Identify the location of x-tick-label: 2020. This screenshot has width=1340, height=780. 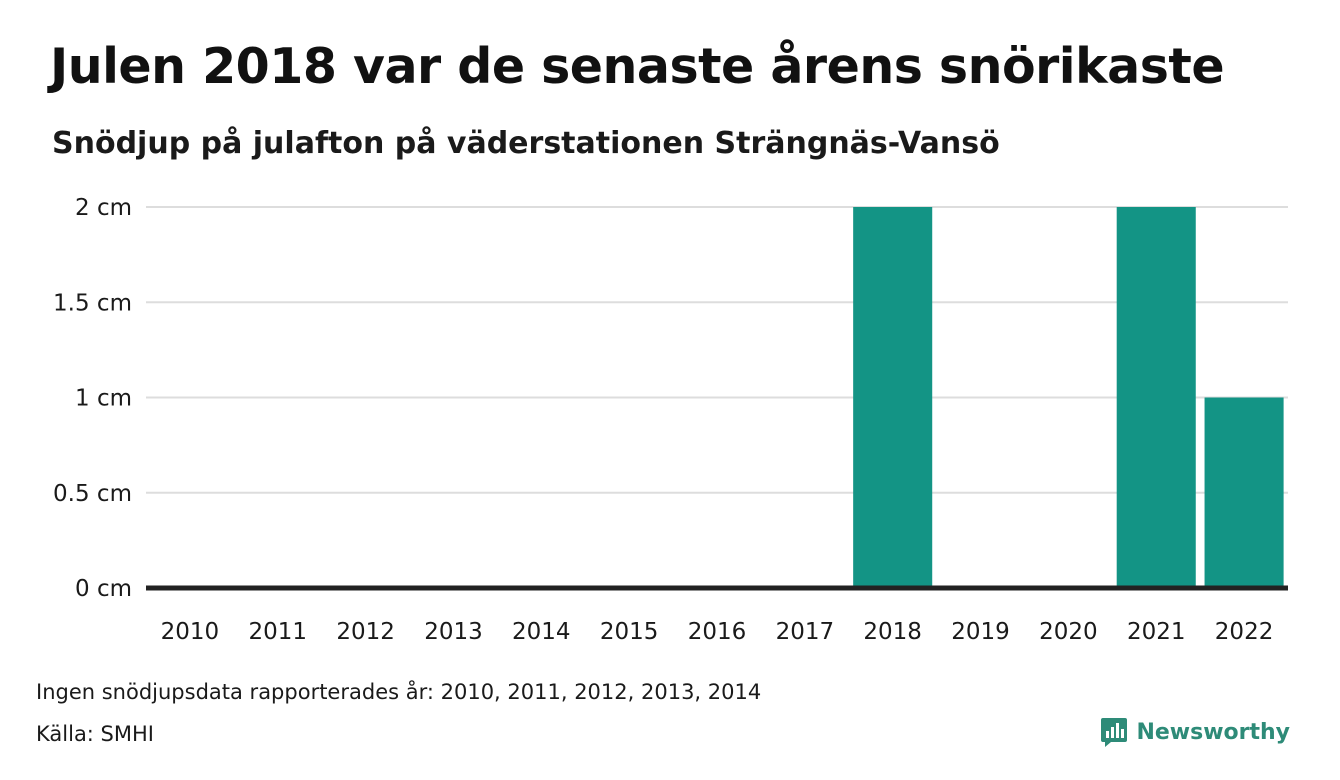
(1068, 632).